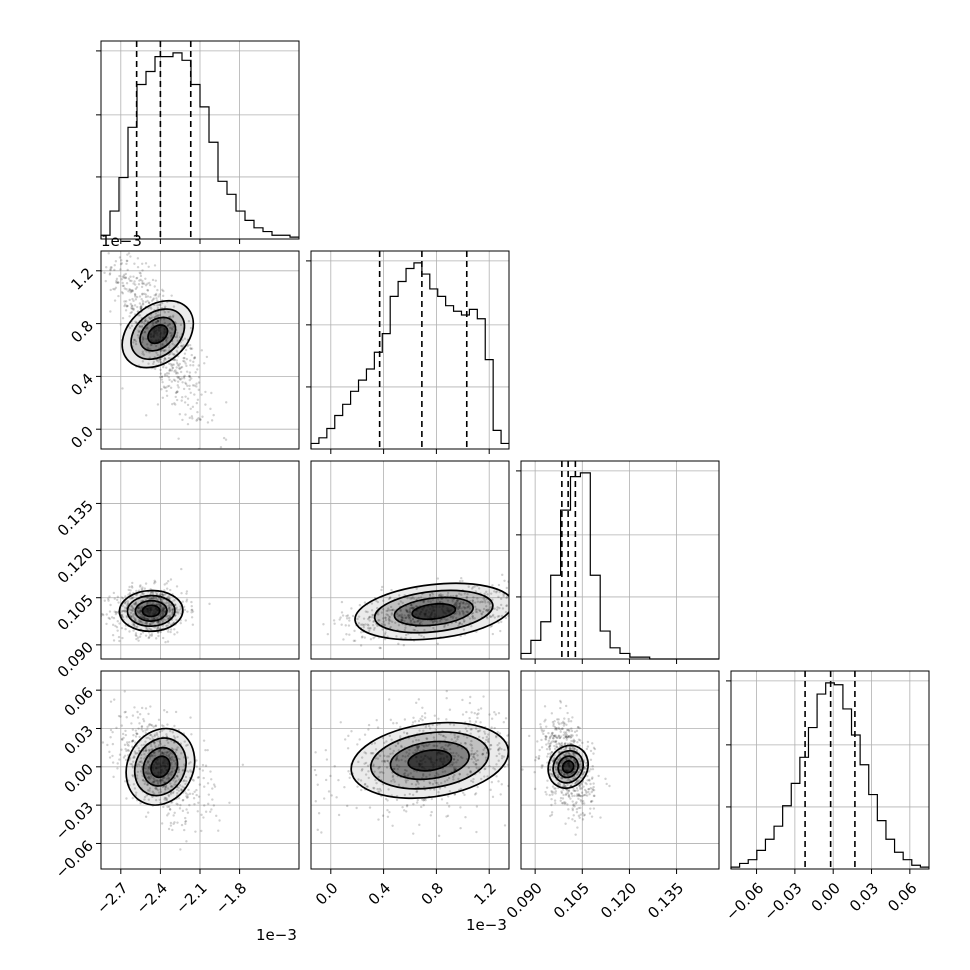  Describe the element at coordinates (864, 897) in the screenshot. I see `x-tick-label: 0.03` at that location.